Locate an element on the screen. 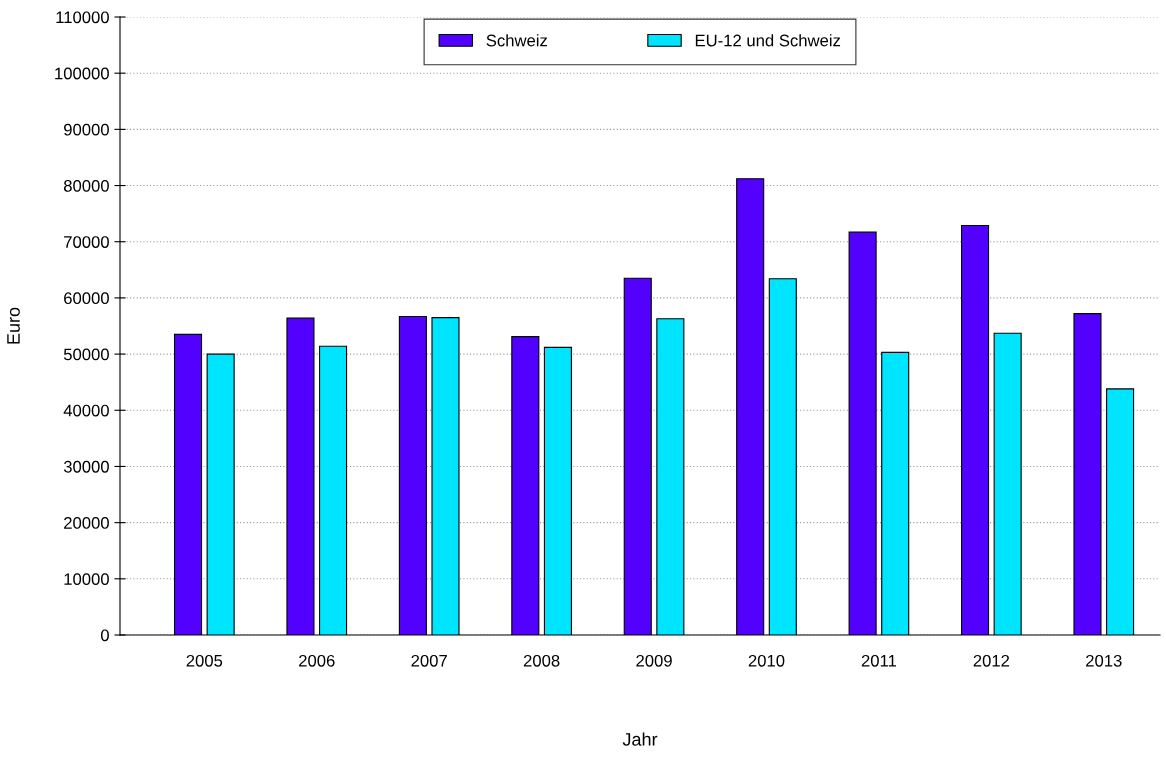  y-tick-label: 100000 is located at coordinates (82, 73).